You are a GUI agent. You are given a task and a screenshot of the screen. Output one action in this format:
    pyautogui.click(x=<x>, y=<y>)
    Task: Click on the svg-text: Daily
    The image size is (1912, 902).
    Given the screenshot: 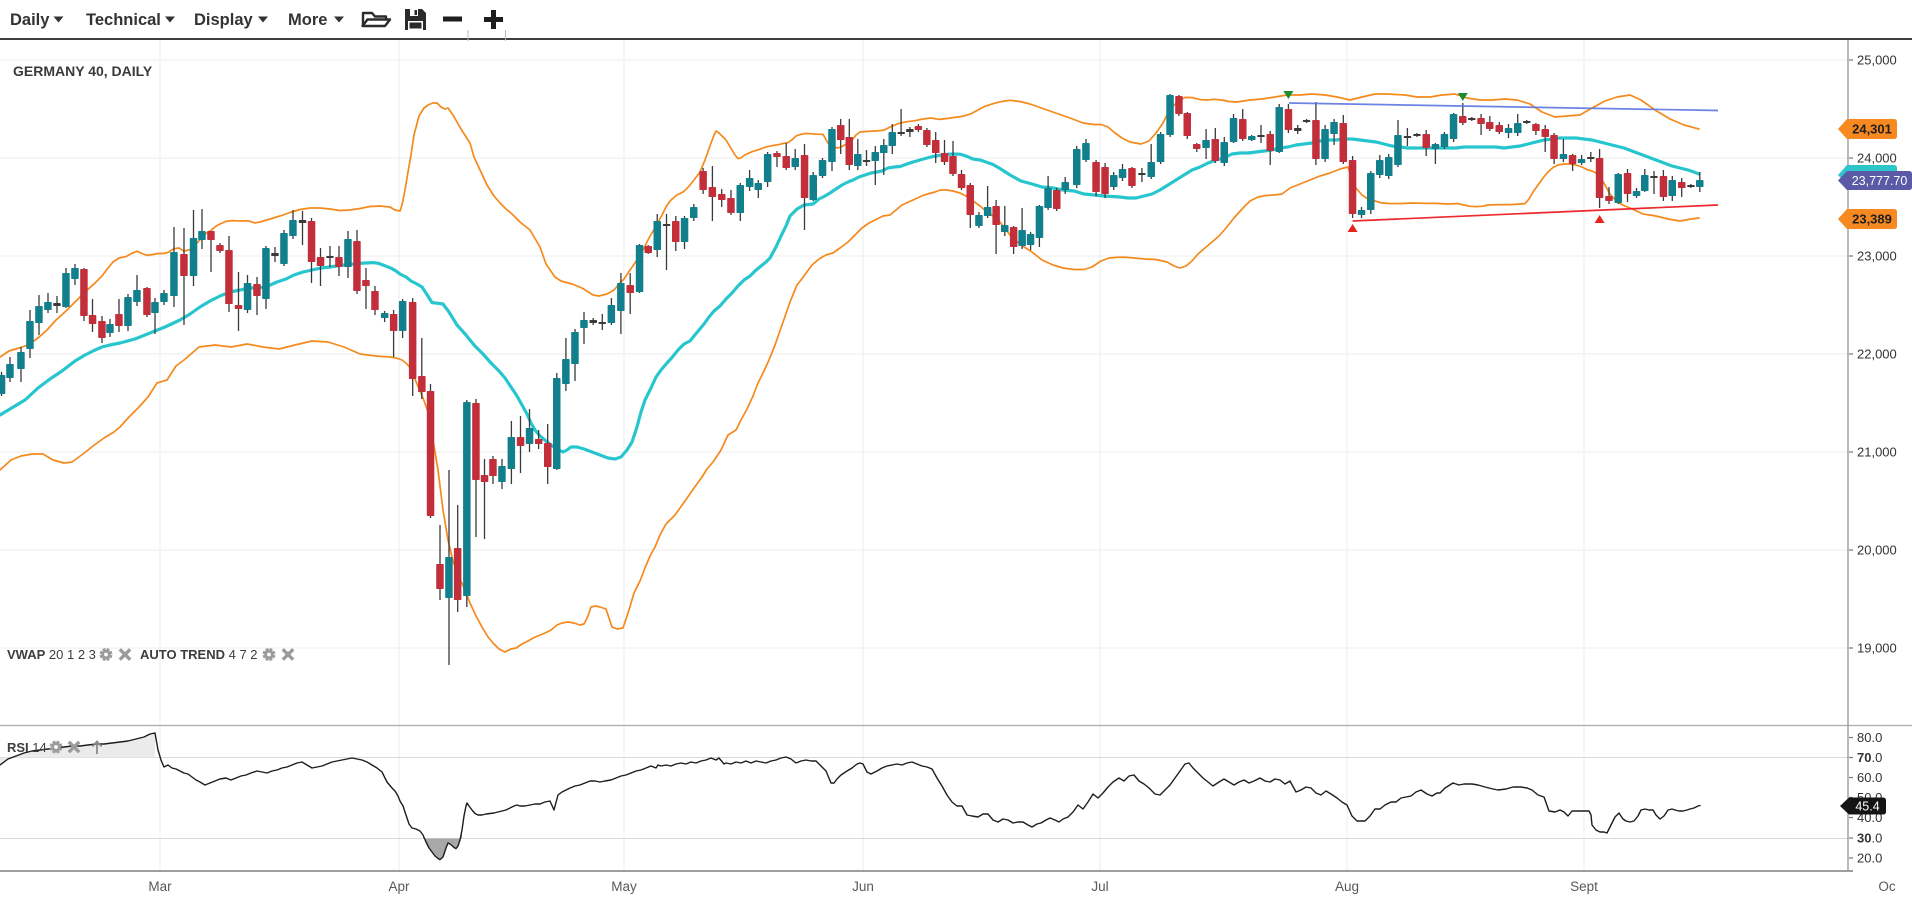 What is the action you would take?
    pyautogui.click(x=30, y=20)
    